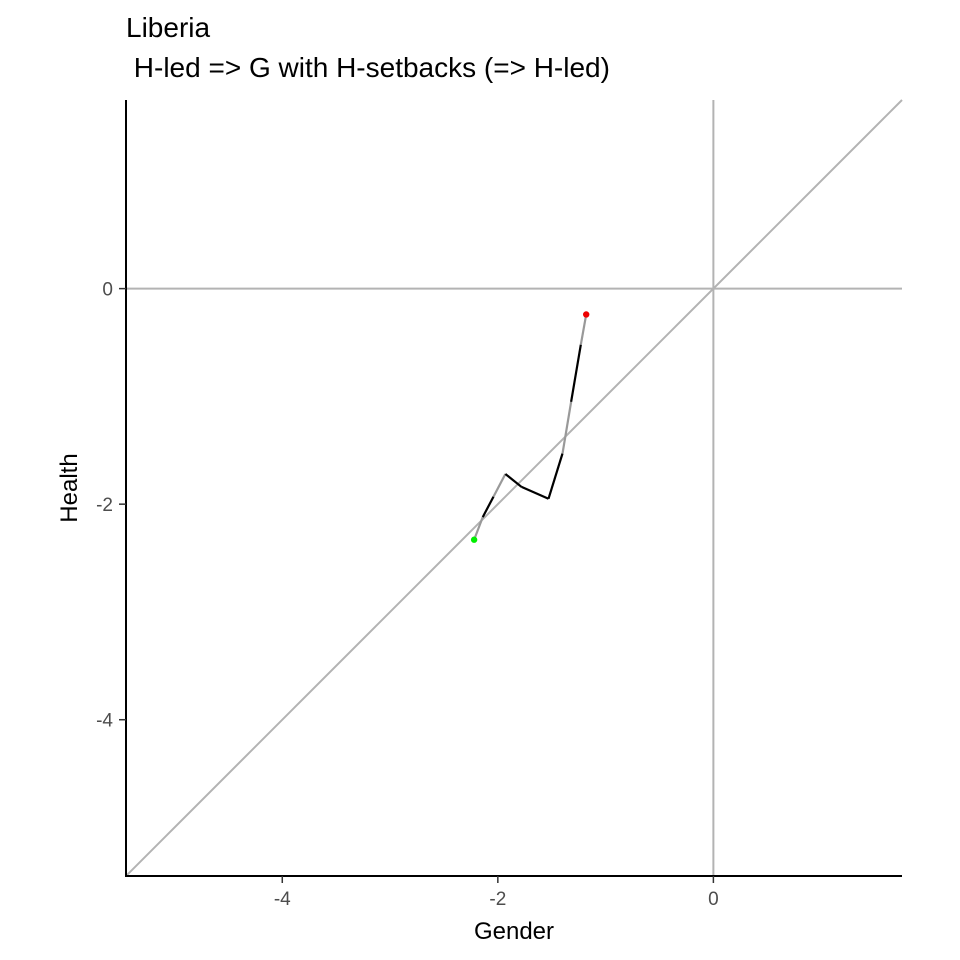 This screenshot has width=960, height=960. Describe the element at coordinates (107, 290) in the screenshot. I see `y-tick-label: 0` at that location.